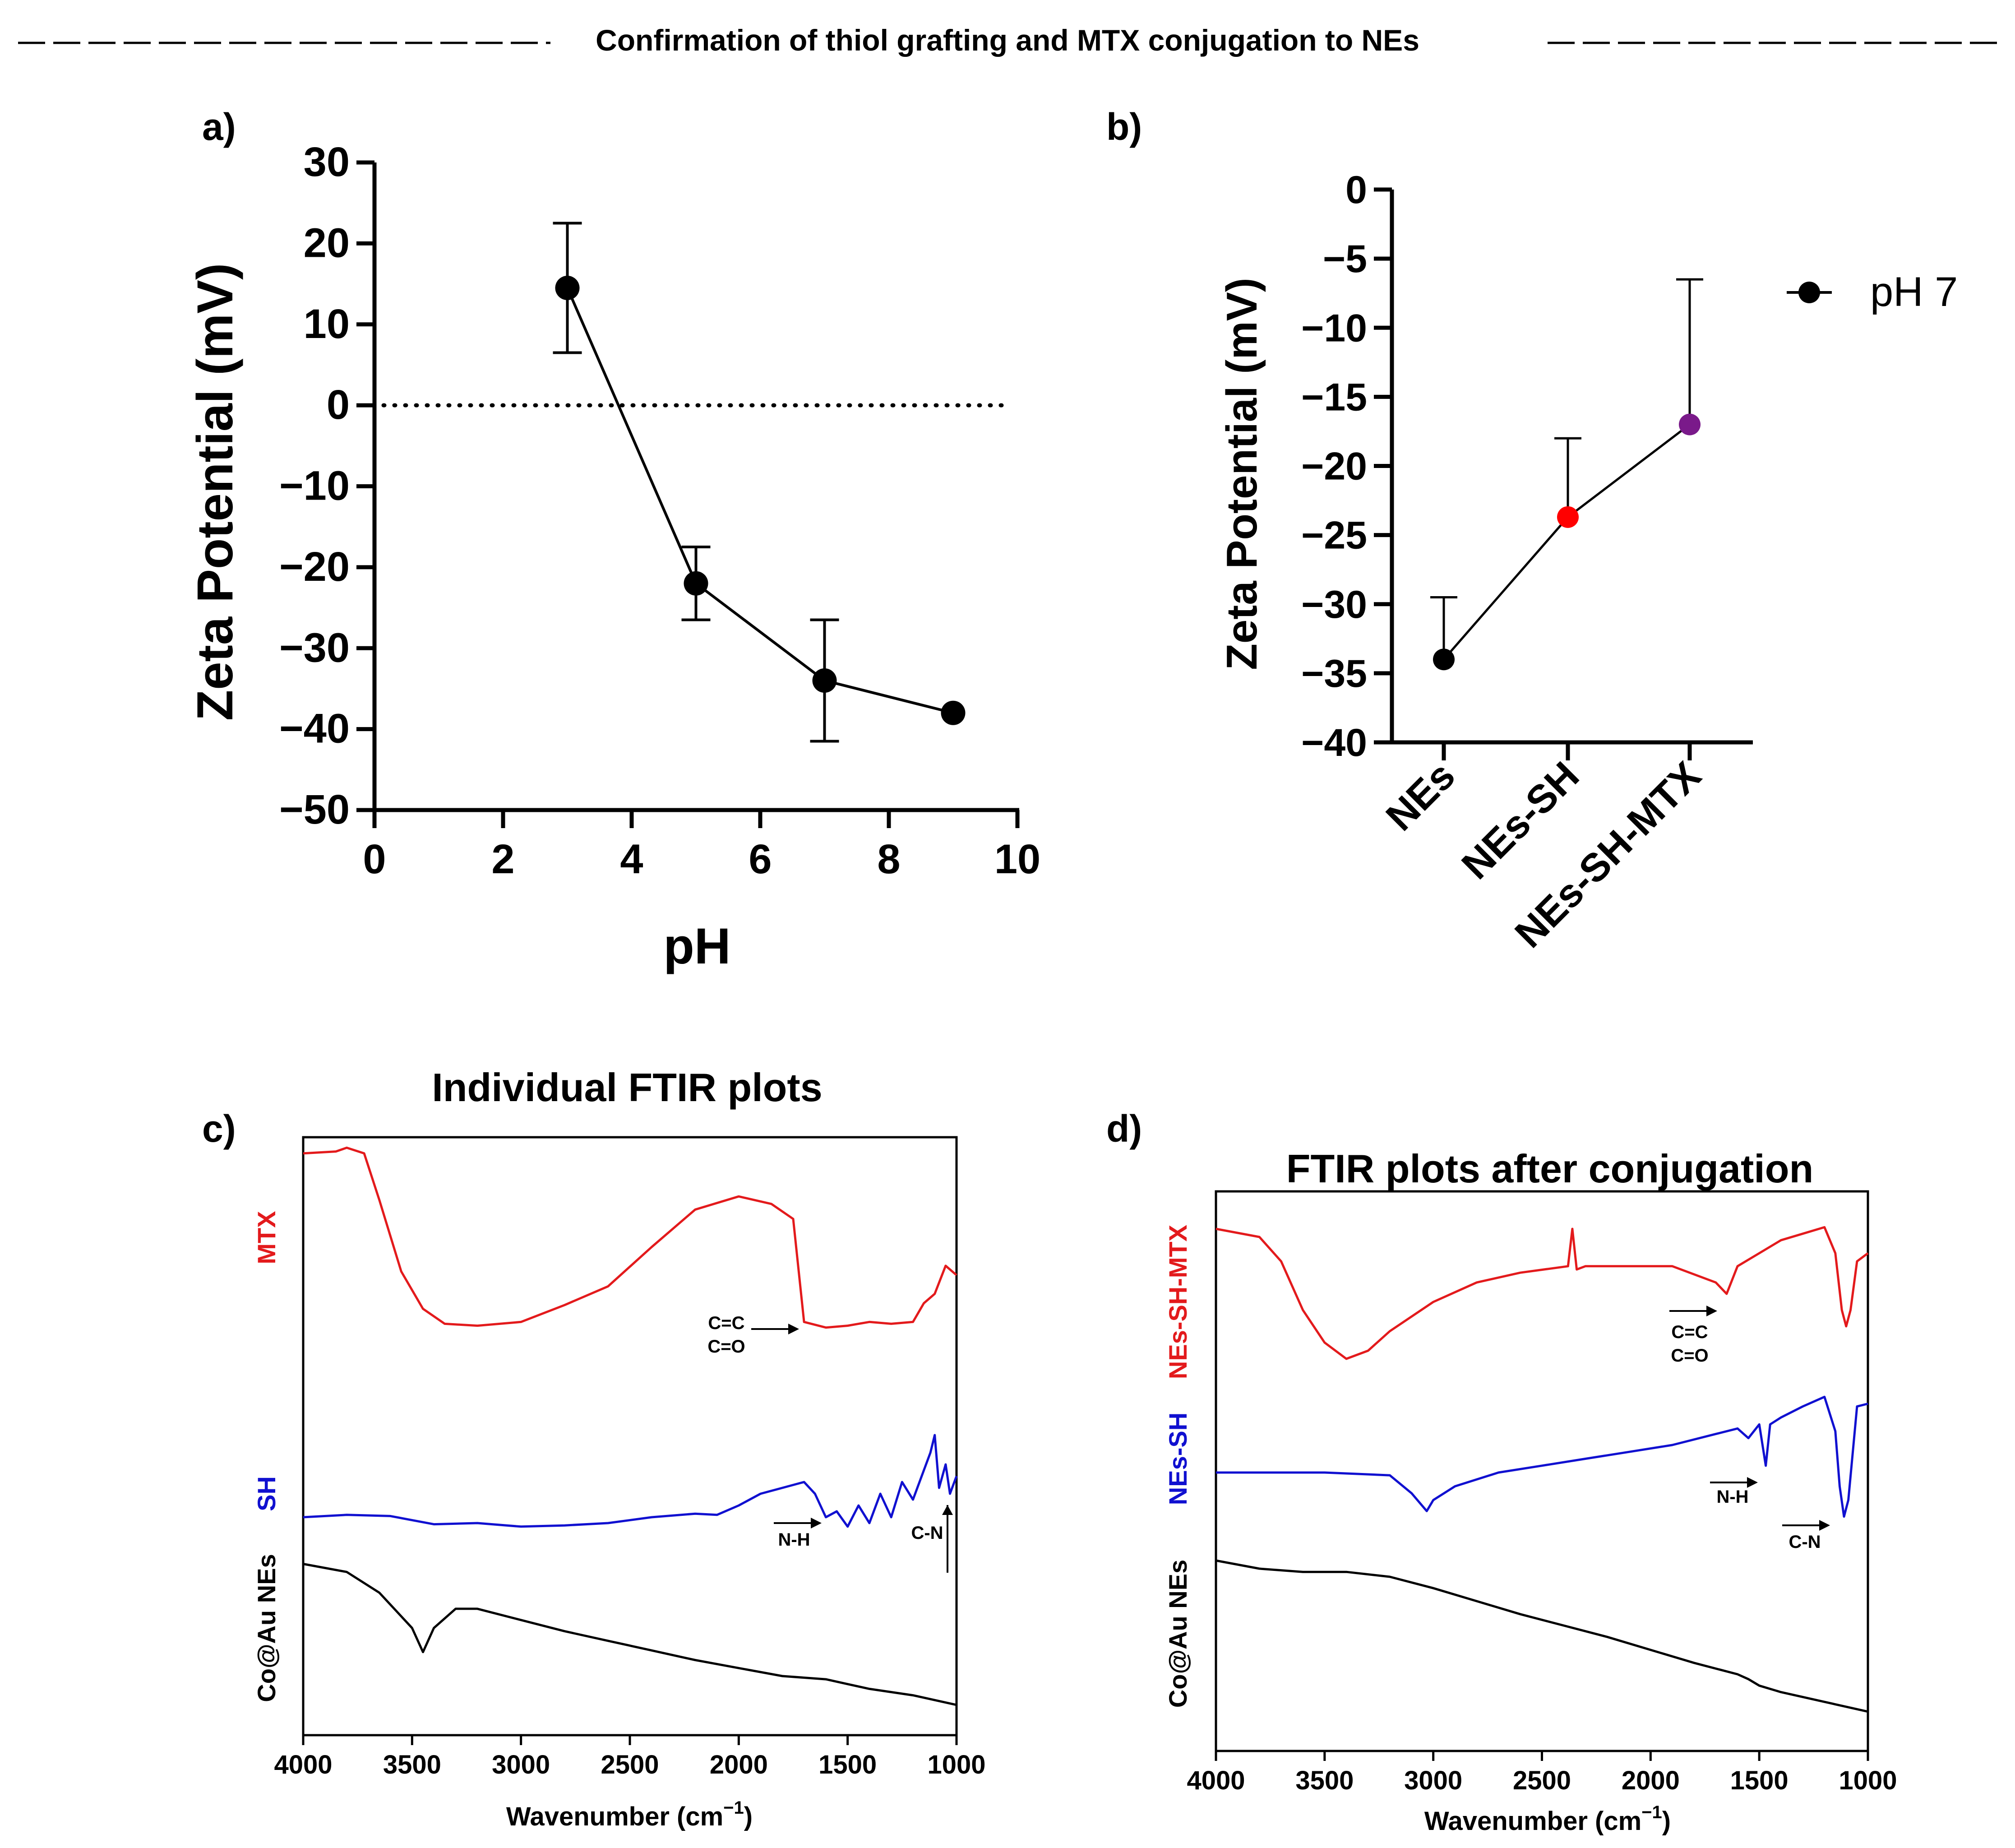 The height and width of the screenshot is (1848, 2015). What do you see at coordinates (327, 324) in the screenshot?
I see `y-tick-label: 10` at bounding box center [327, 324].